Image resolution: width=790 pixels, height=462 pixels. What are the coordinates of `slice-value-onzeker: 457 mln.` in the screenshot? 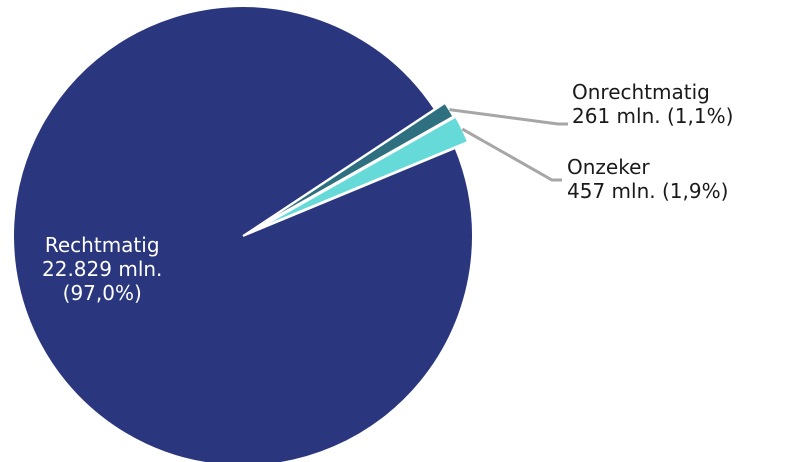 It's located at (611, 191).